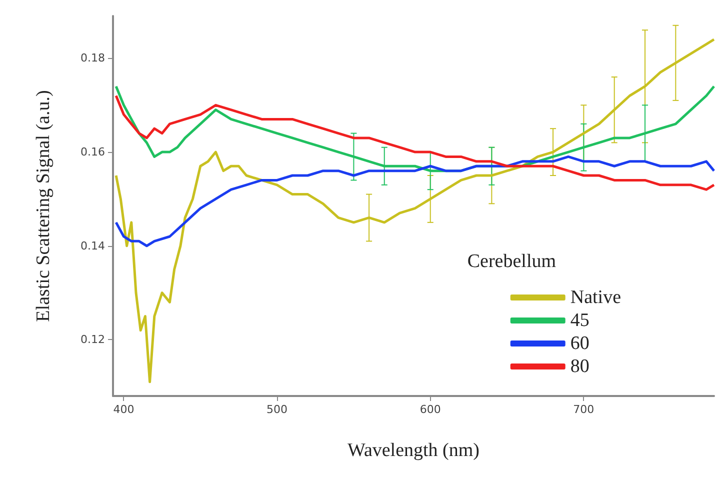  I want to click on x-tick-label: 600, so click(430, 409).